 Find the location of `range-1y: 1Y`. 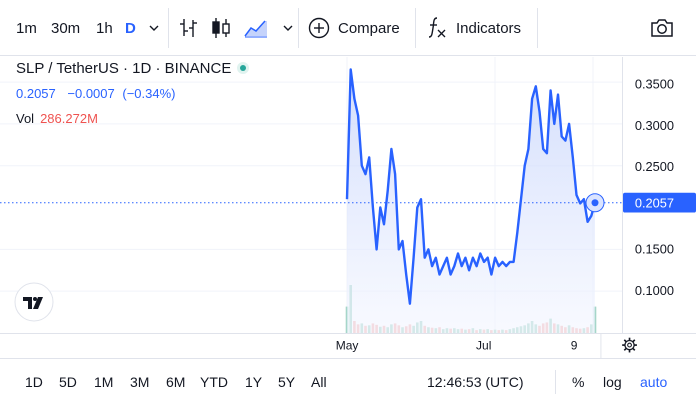

range-1y: 1Y is located at coordinates (254, 382).